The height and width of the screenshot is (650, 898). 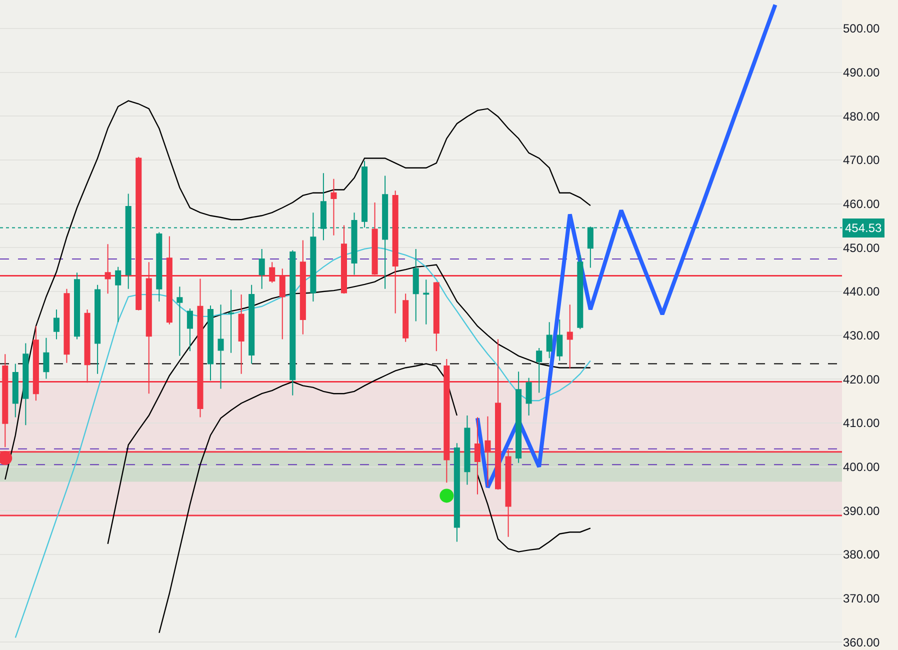 I want to click on y-tick-label: 360.00, so click(x=861, y=642).